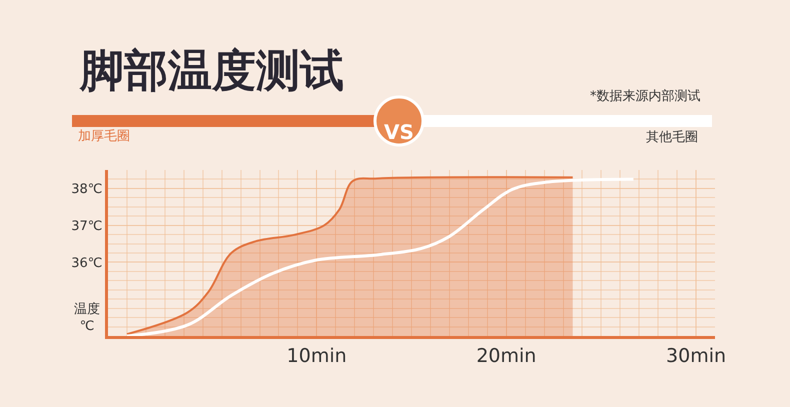 The height and width of the screenshot is (407, 790). I want to click on x-tick-label: 20min, so click(506, 355).